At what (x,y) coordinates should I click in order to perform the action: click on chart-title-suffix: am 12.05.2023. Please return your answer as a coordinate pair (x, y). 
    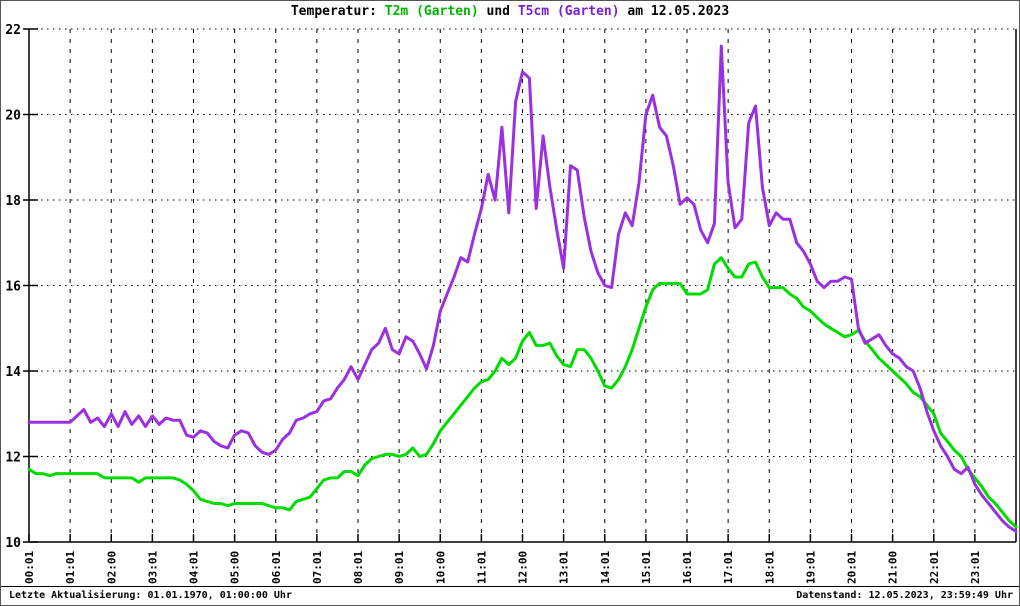
    Looking at the image, I should click on (674, 11).